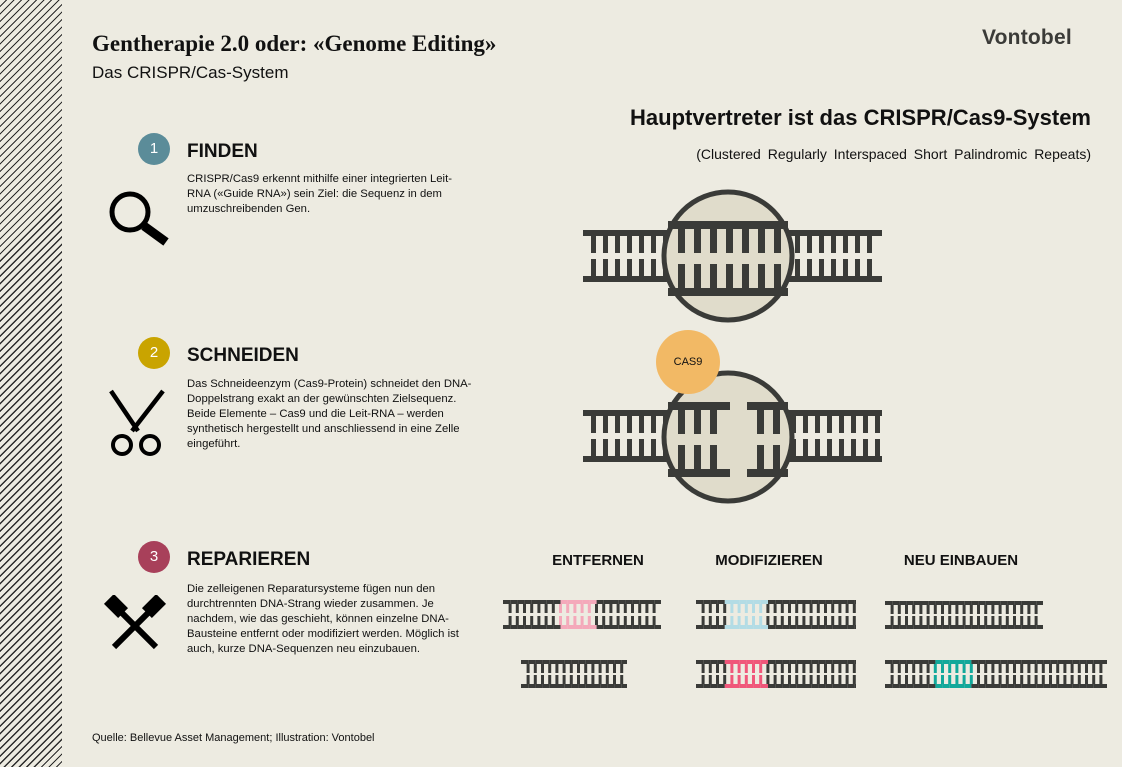 The height and width of the screenshot is (767, 1122). Describe the element at coordinates (841, 279) in the screenshot. I see `dna-find-bottom-strand` at that location.